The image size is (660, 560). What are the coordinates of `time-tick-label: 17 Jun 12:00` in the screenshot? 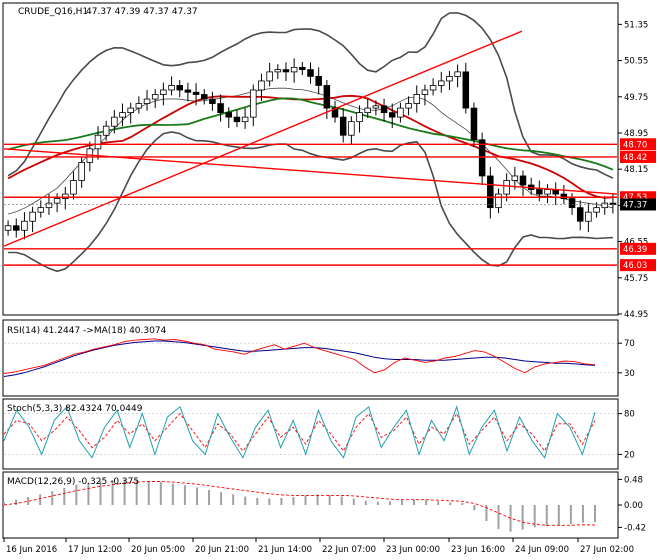 It's located at (95, 550).